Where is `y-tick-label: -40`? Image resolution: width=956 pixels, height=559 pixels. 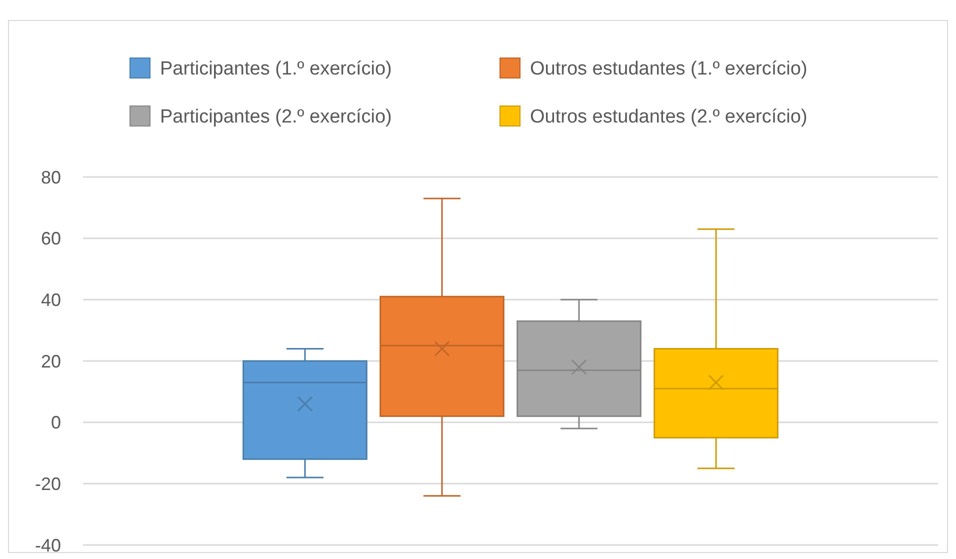 y-tick-label: -40 is located at coordinates (47, 545).